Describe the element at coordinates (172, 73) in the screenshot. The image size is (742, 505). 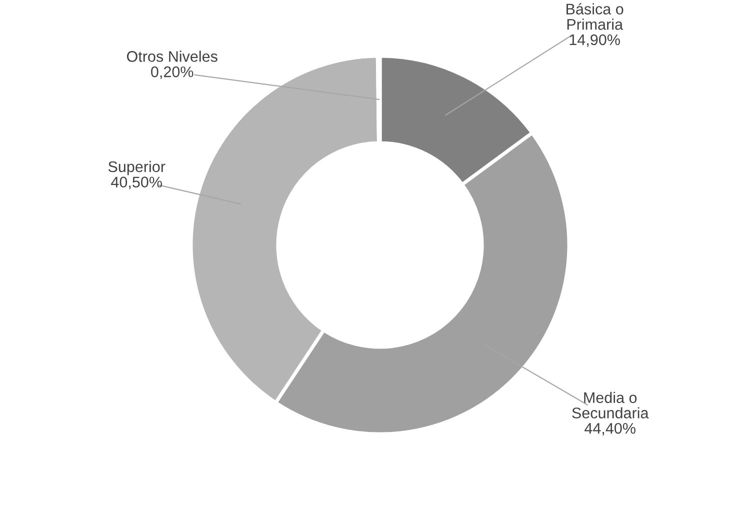
I see `data-label: 0,20%` at that location.